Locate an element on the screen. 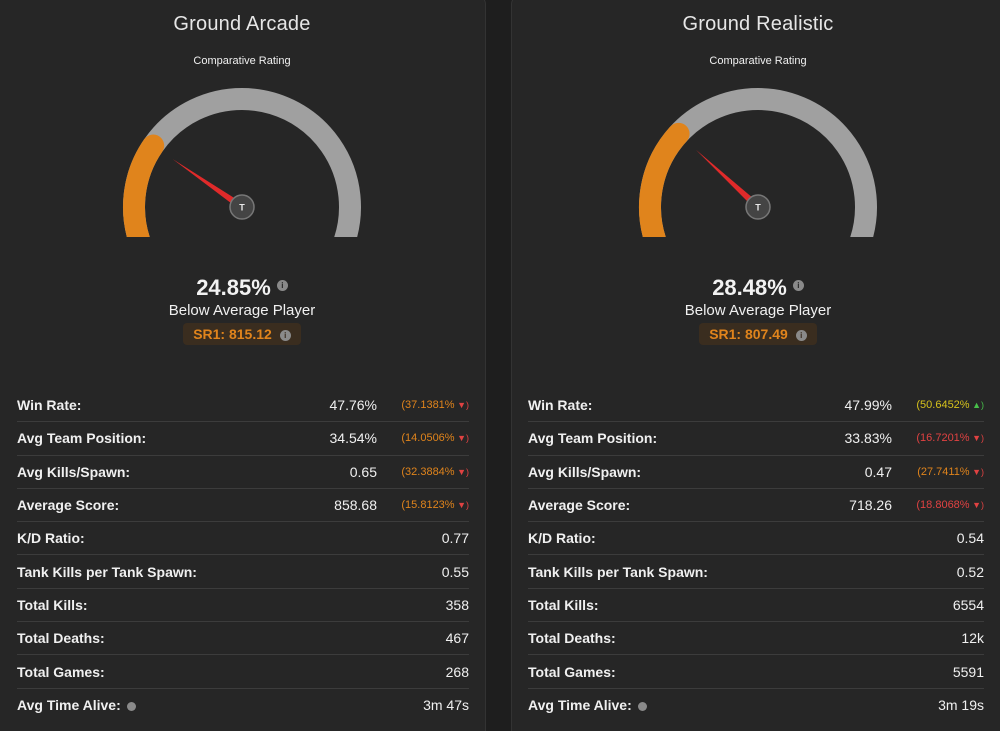 This screenshot has width=1000, height=731. stat-delta-text: (18.8068% is located at coordinates (943, 505).